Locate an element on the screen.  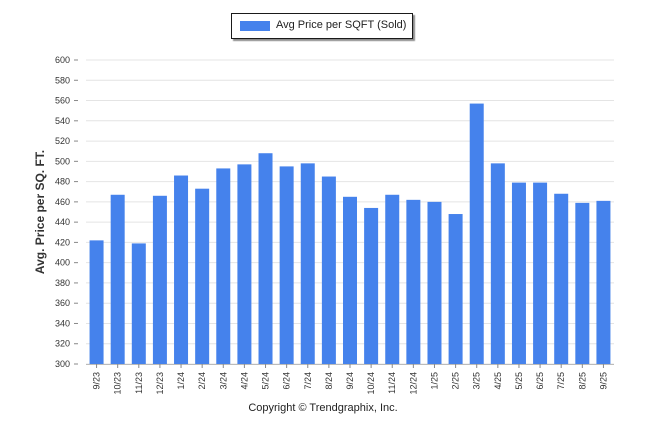
x-tick-label: 11/24 is located at coordinates (392, 383).